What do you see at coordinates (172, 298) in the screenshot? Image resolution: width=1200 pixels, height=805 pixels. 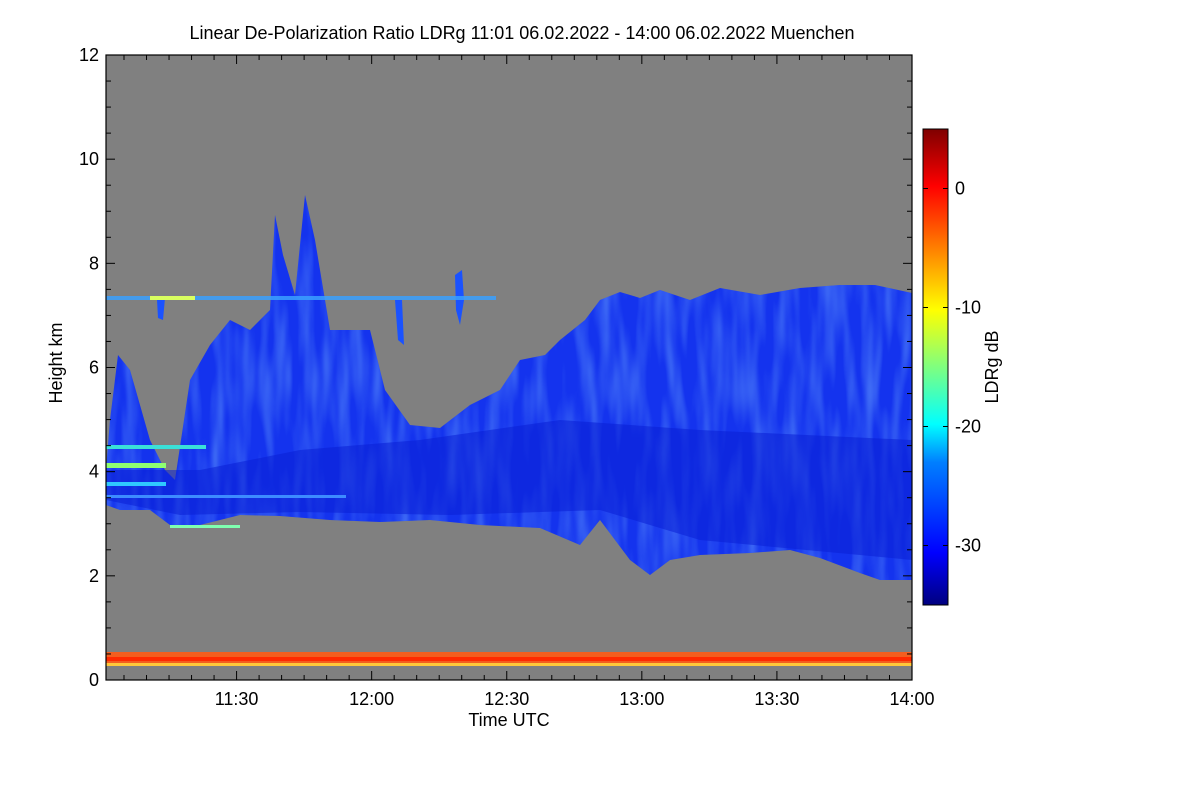 I see `high-thin-layer-yellow` at bounding box center [172, 298].